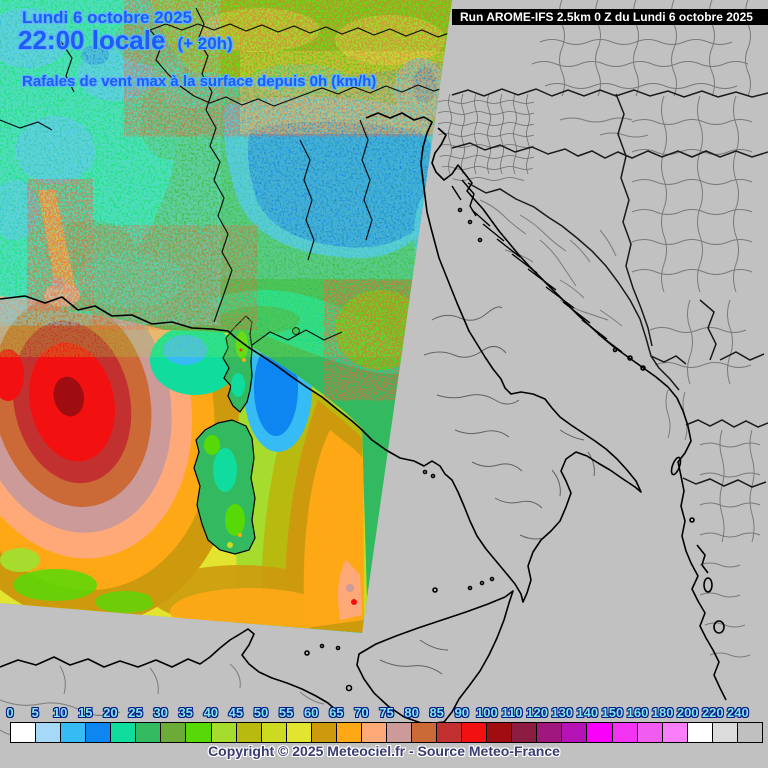  What do you see at coordinates (205, 43) in the screenshot?
I see `forecast-run-offset: (+ 20h)` at bounding box center [205, 43].